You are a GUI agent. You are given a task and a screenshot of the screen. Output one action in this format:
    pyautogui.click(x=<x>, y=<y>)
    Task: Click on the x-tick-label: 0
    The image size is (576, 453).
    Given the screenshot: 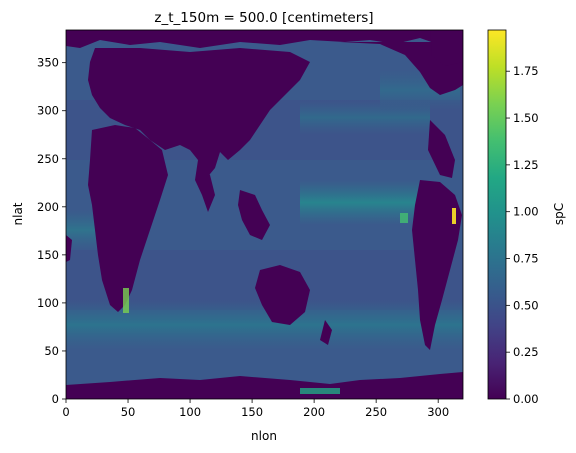 What is the action you would take?
    pyautogui.click(x=65, y=412)
    